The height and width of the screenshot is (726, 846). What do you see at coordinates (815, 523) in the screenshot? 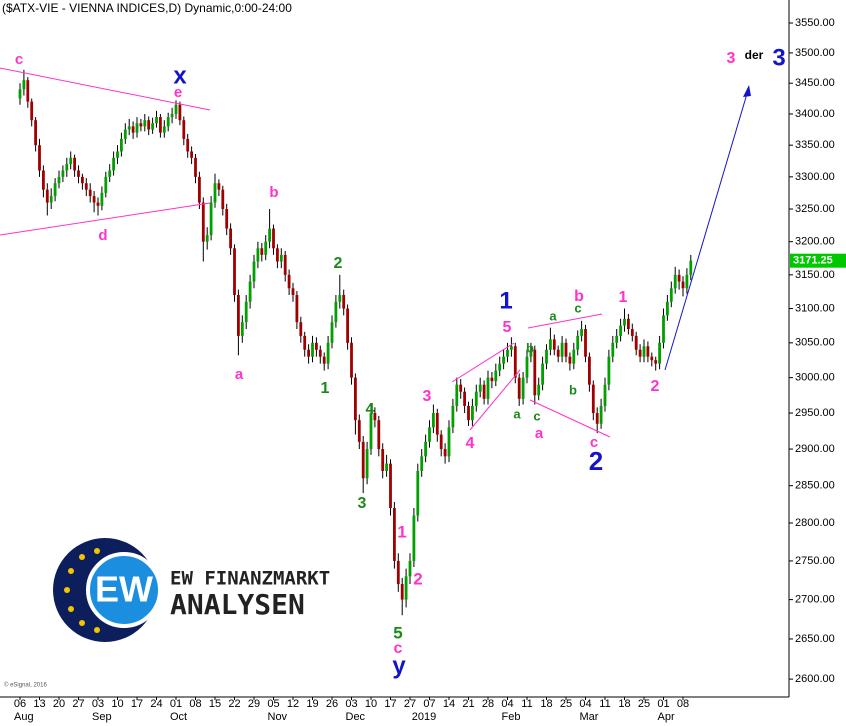
I see `y-tick-label: 2800.00` at bounding box center [815, 523].